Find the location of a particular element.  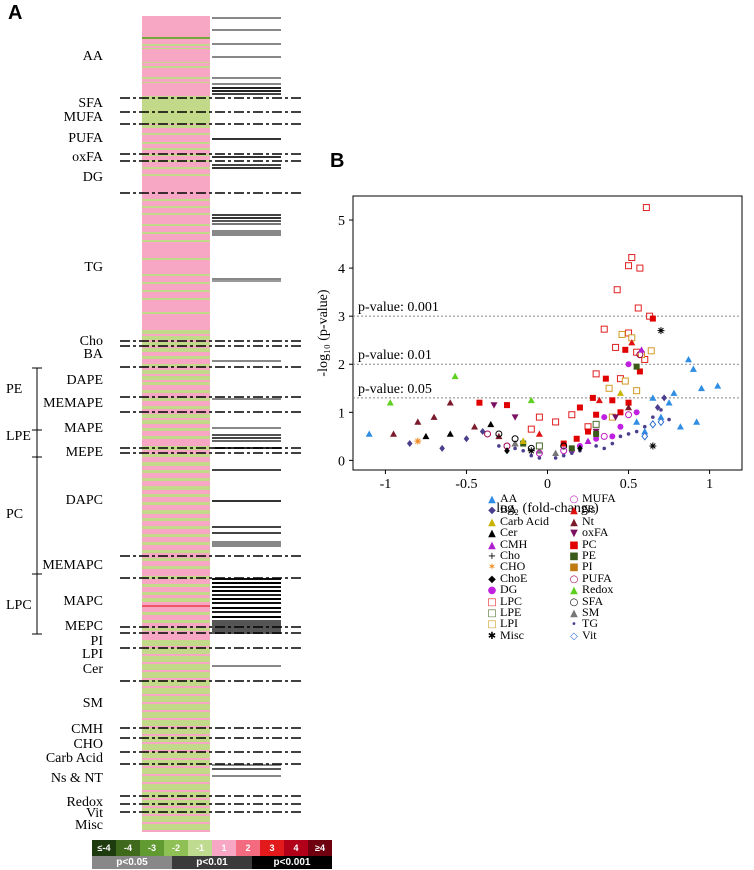

scale-bin: -1 is located at coordinates (200, 848).